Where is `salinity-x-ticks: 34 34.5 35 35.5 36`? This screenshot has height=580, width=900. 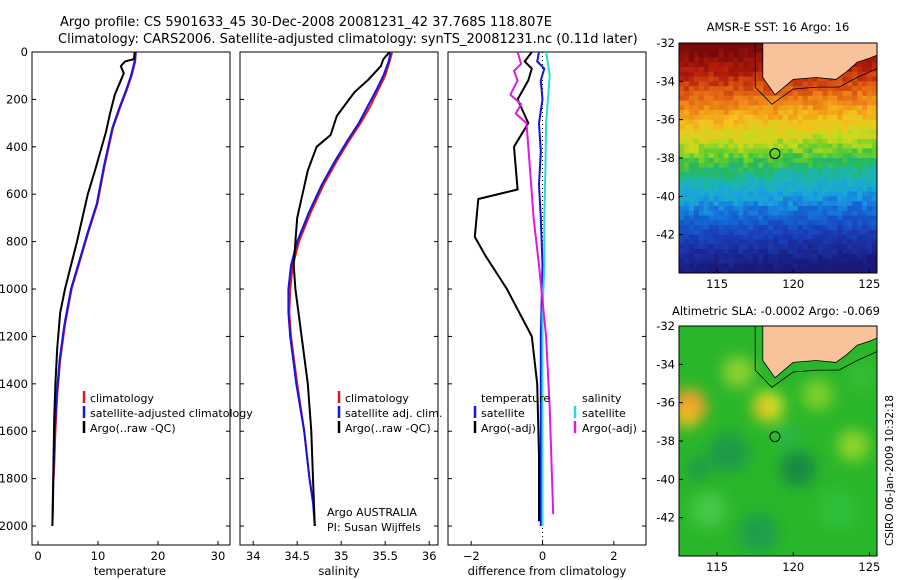 salinity-x-ticks: 34 34.5 35 35.5 36 is located at coordinates (341, 552).